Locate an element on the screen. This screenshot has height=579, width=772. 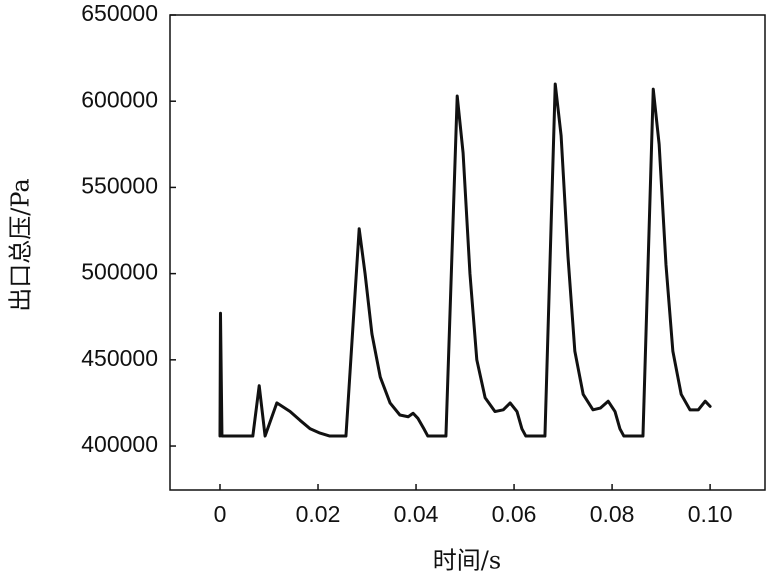
y-tick-label: 650000 is located at coordinates (119, 13).